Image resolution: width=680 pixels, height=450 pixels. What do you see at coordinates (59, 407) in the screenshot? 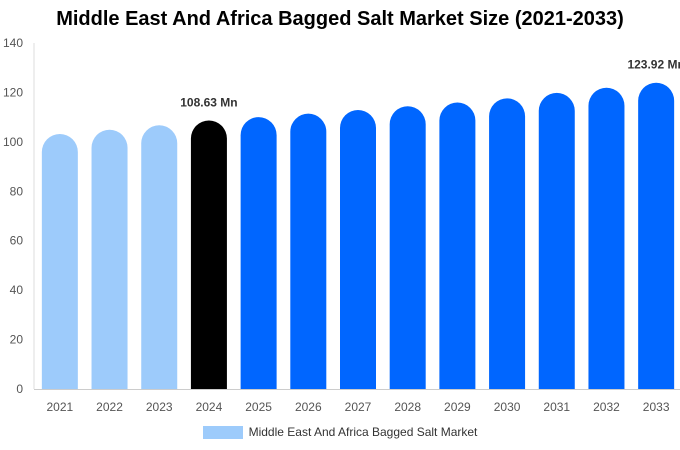
I see `x-tick-label: 2021` at bounding box center [59, 407].